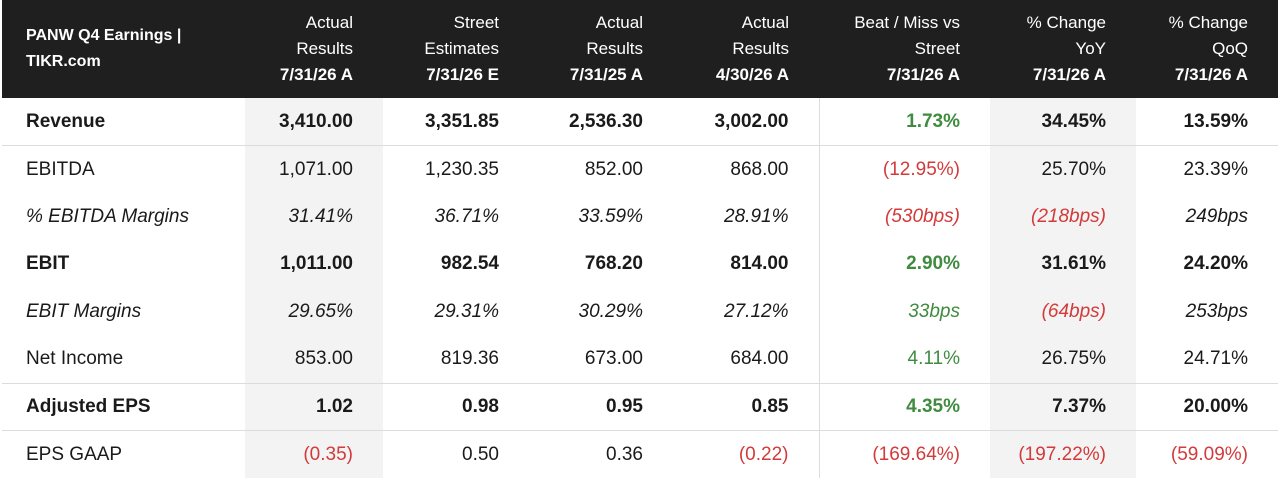 This screenshot has height=492, width=1280. Describe the element at coordinates (1063, 49) in the screenshot. I see `col-header-change-yoy: % Change YoY 7/31/26 A` at that location.